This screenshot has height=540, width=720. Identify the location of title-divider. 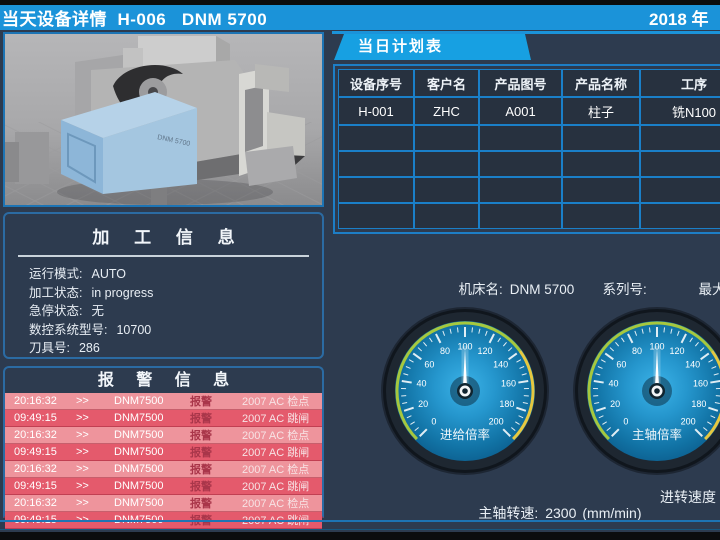
(163, 256).